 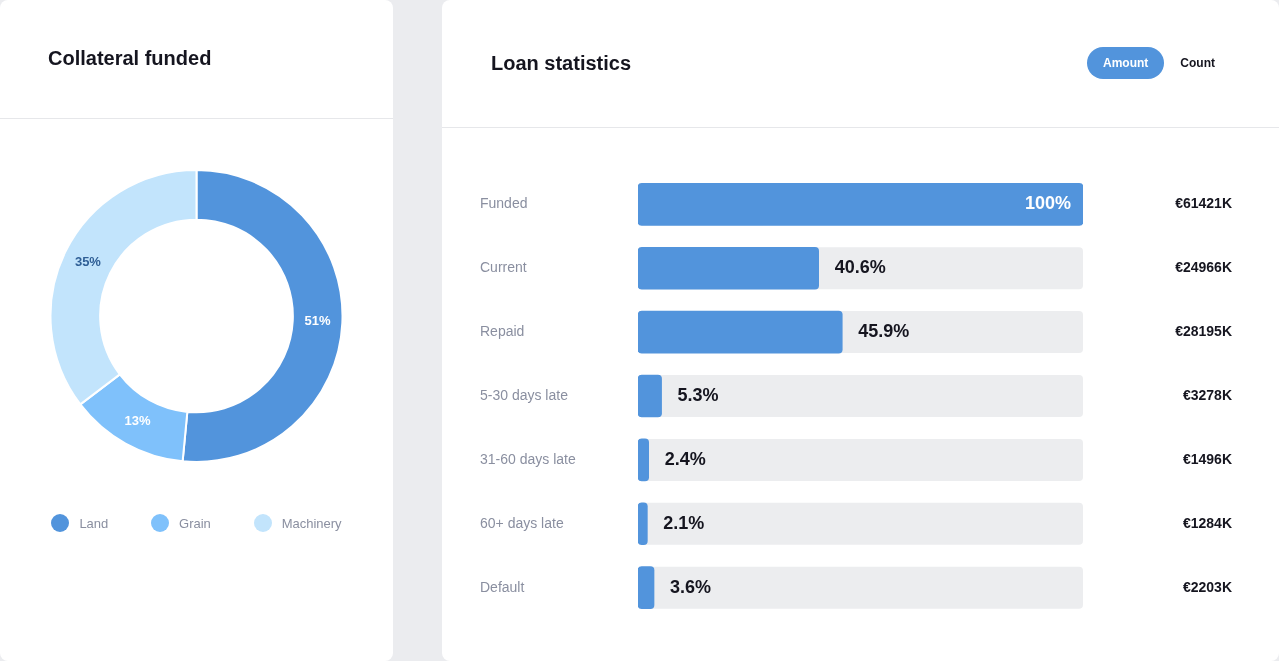 I want to click on text: €61421K, so click(x=1203, y=203).